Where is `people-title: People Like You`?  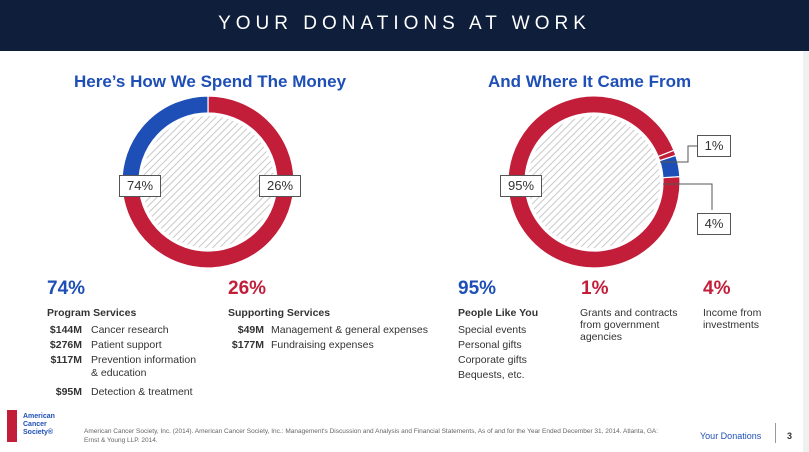
people-title: People Like You is located at coordinates (498, 313).